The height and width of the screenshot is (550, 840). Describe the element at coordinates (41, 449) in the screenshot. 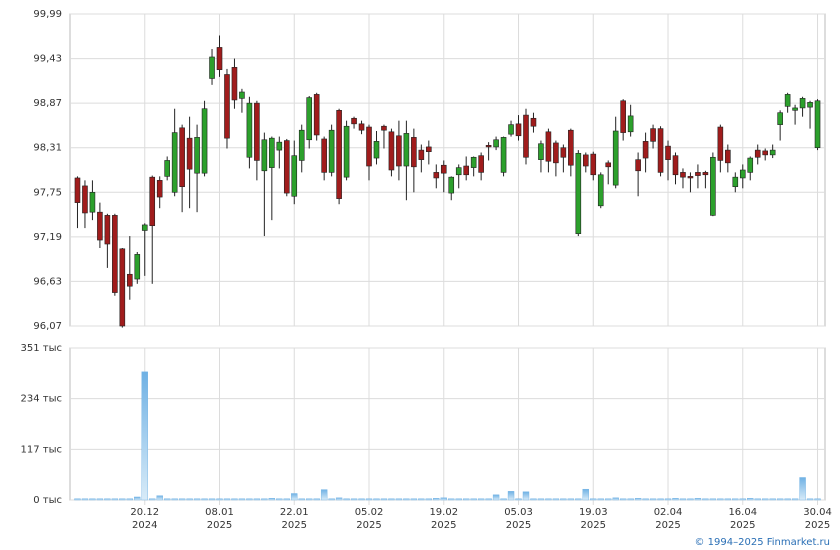

I see `y-tick-label: 117 тыс` at that location.